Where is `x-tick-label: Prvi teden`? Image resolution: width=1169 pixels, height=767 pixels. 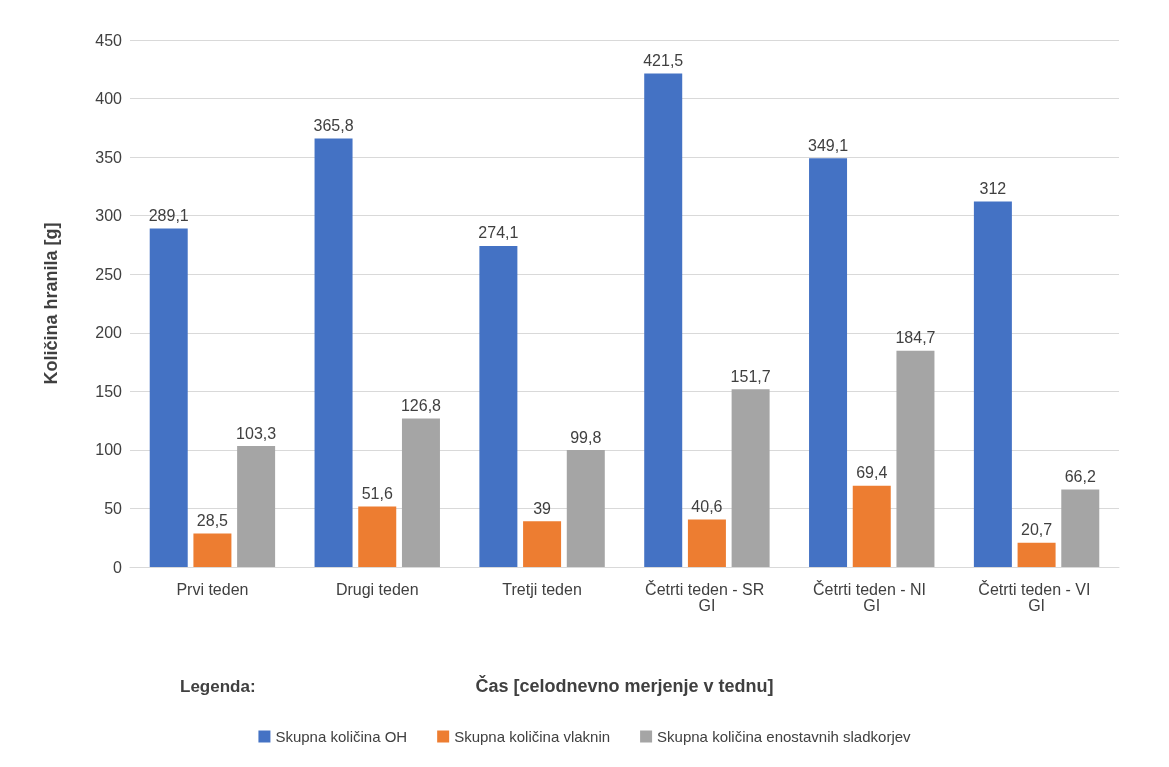 x-tick-label: Prvi teden is located at coordinates (212, 589).